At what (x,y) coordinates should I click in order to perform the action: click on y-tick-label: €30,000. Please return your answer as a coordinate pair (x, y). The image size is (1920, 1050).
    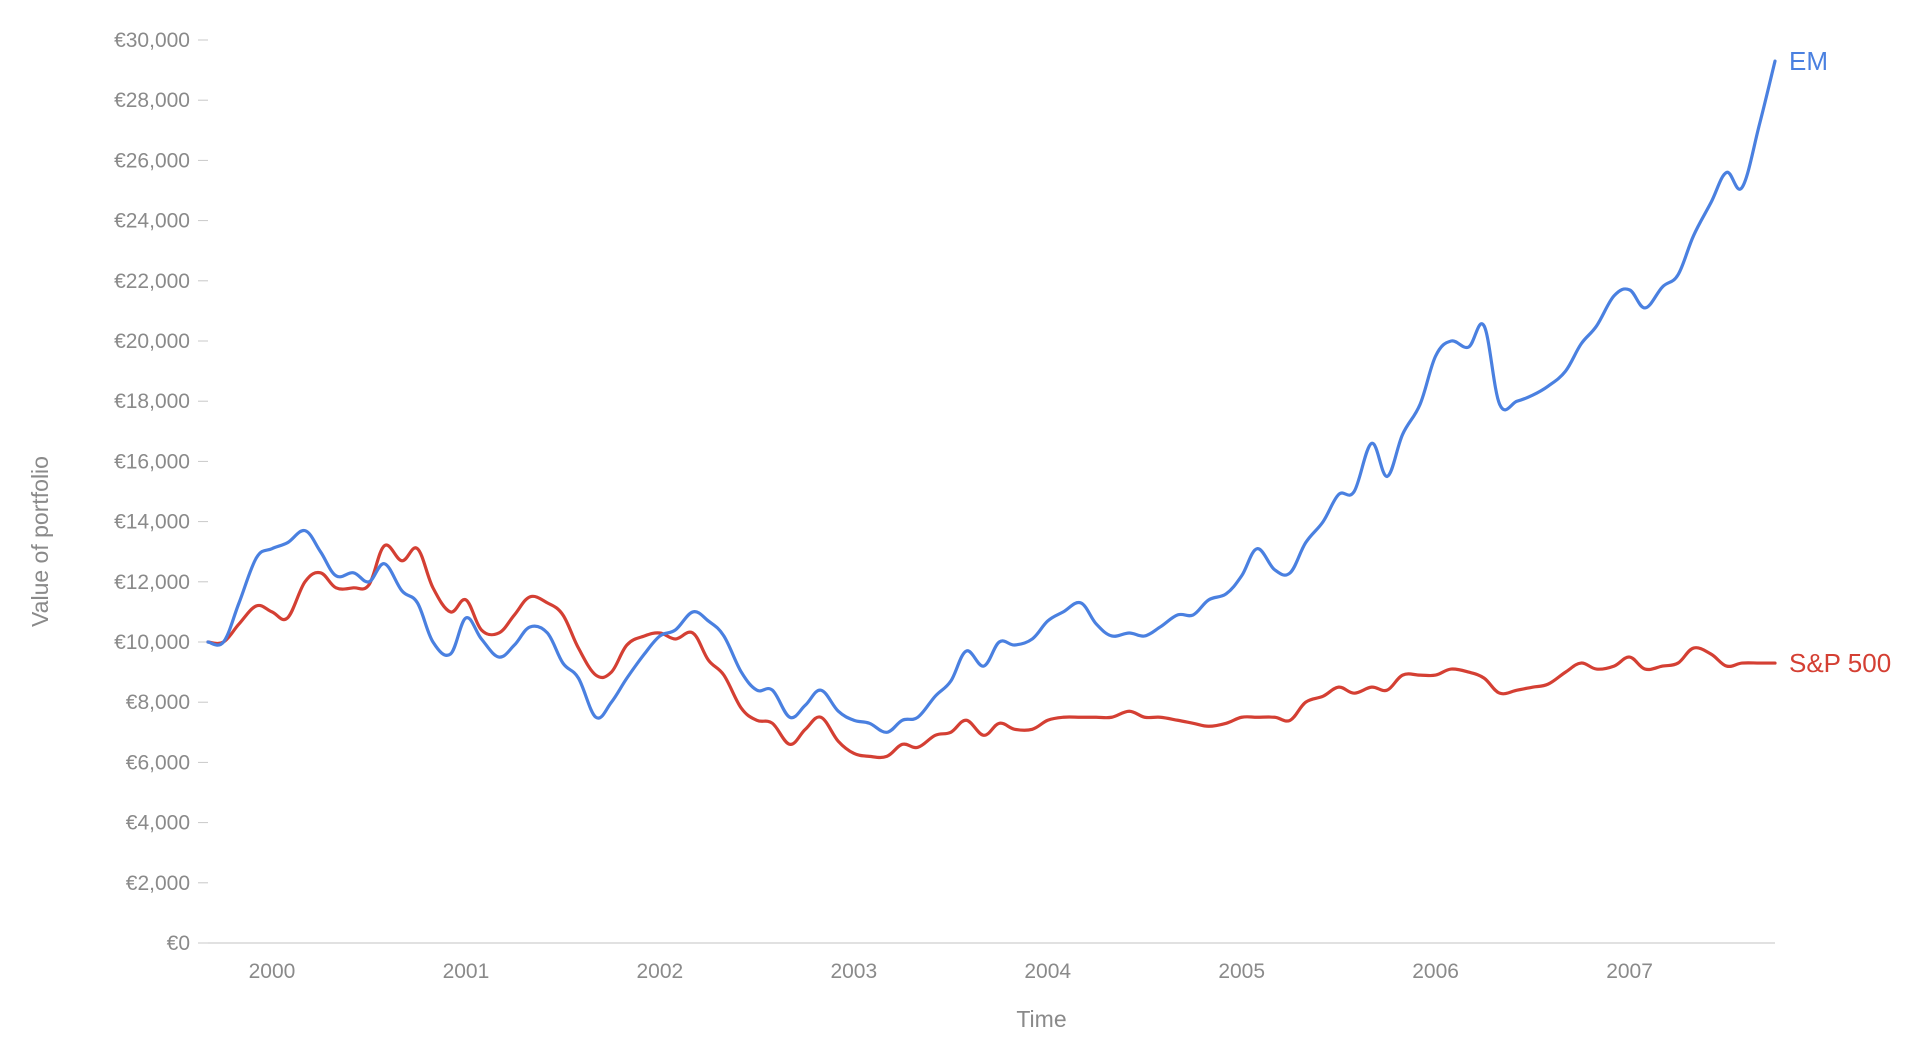
    Looking at the image, I should click on (152, 40).